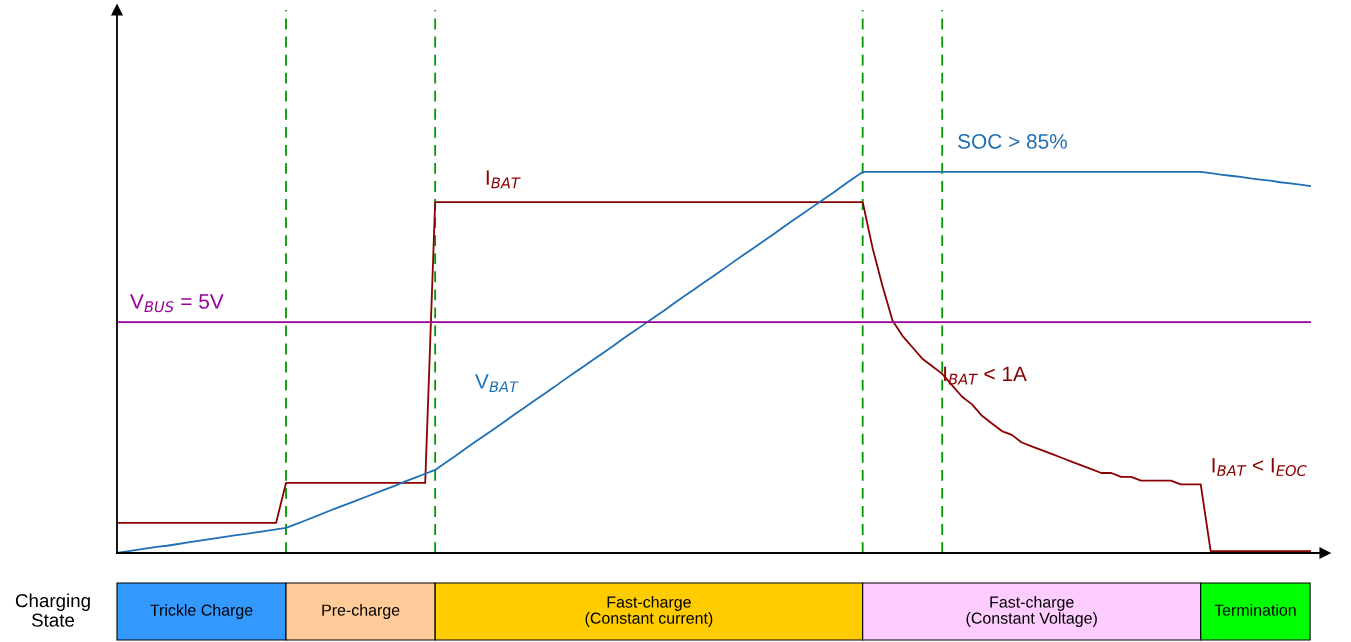 The height and width of the screenshot is (642, 1351). I want to click on text: Trickle Charge, so click(201, 611).